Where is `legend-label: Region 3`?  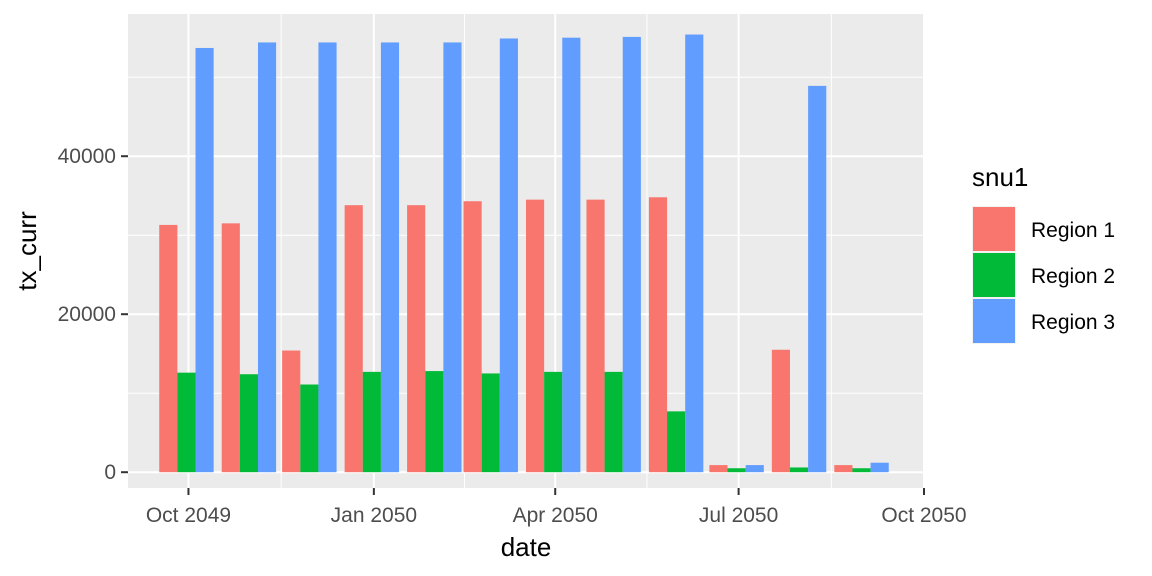 legend-label: Region 3 is located at coordinates (1073, 322).